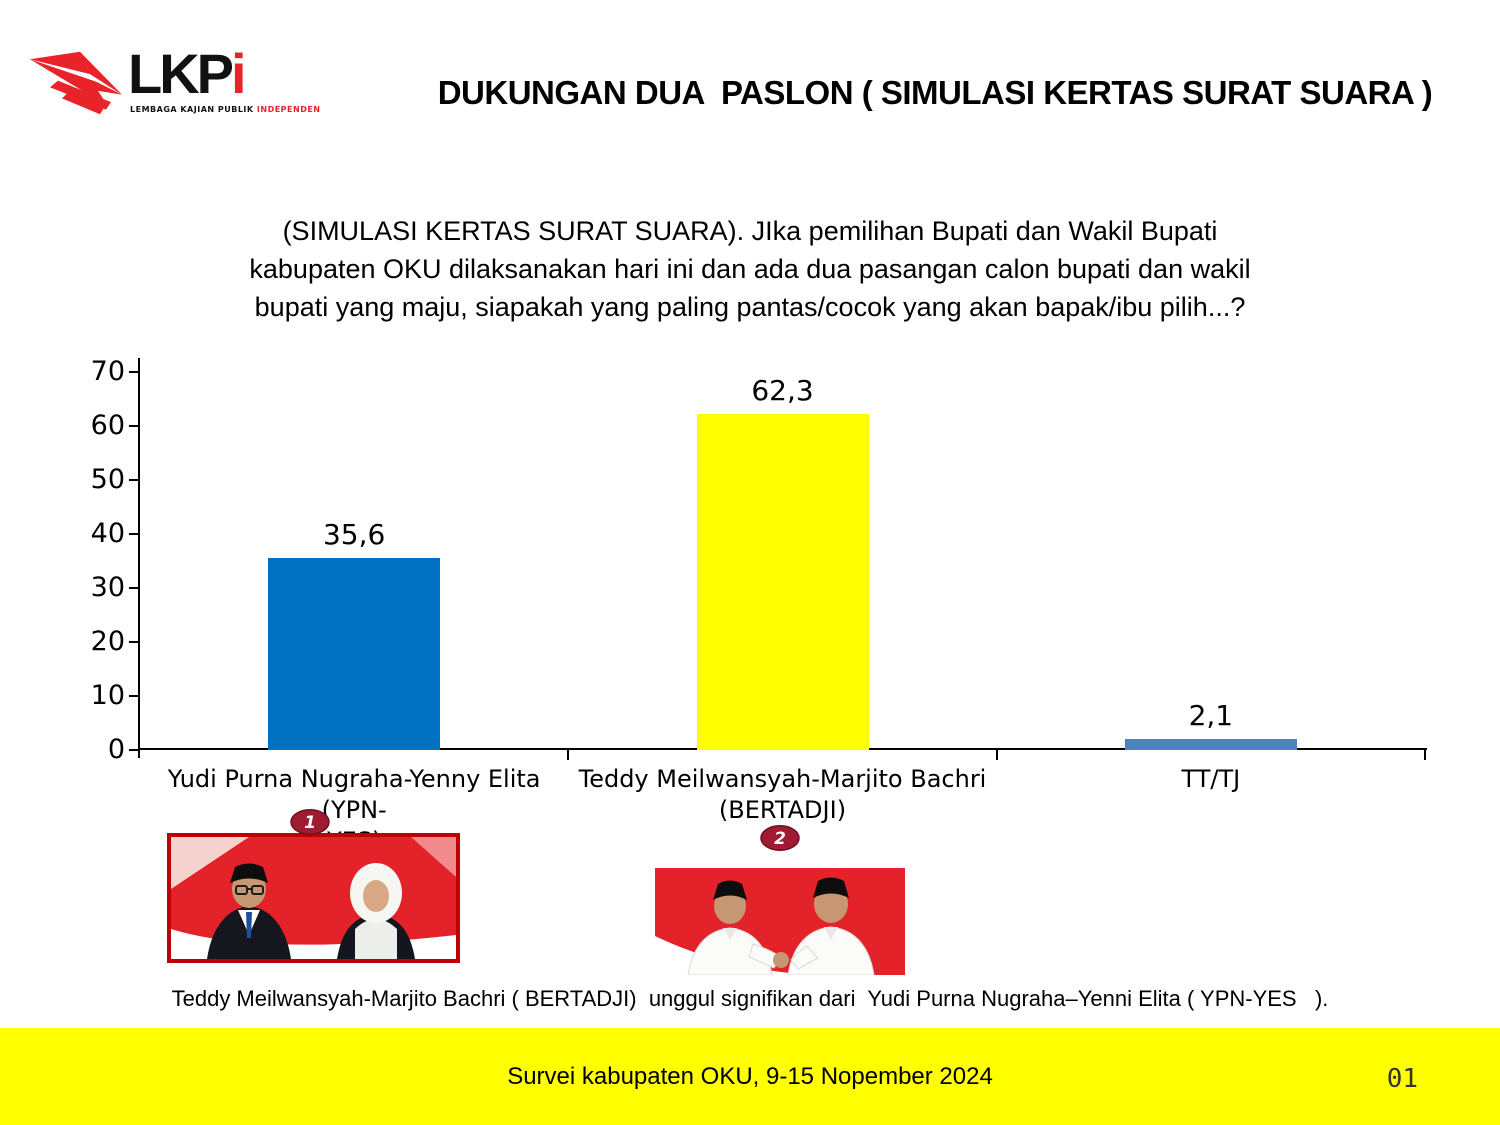 This screenshot has height=1125, width=1500. Describe the element at coordinates (107, 479) in the screenshot. I see `y-axis-tick-label: 50` at that location.